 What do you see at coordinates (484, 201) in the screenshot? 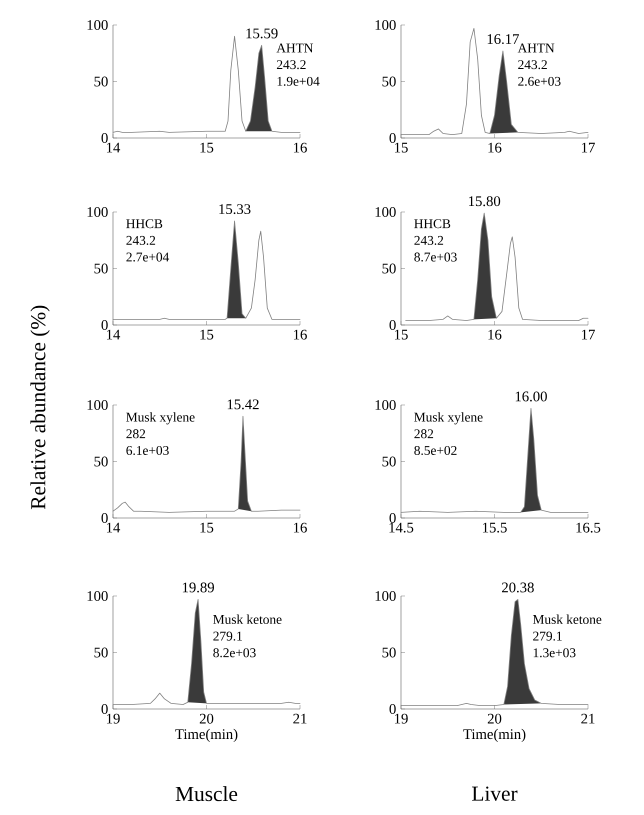
I see `annotation: 15.80` at bounding box center [484, 201].